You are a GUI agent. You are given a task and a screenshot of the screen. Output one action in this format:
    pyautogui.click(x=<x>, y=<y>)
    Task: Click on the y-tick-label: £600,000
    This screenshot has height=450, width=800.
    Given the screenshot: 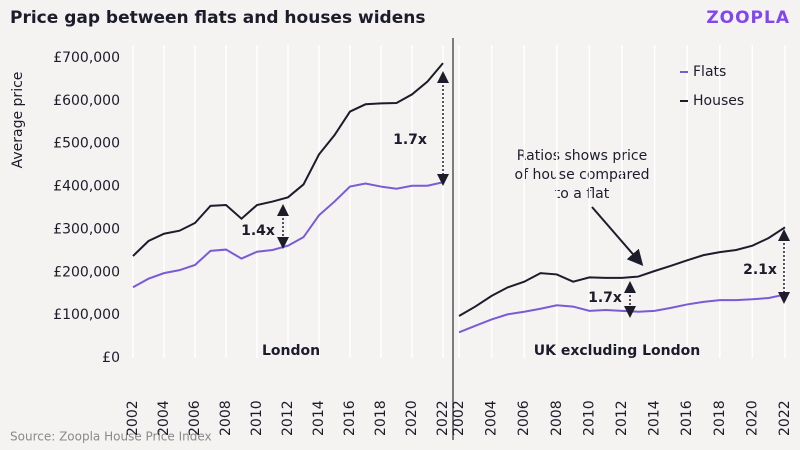 What is the action you would take?
    pyautogui.click(x=86, y=101)
    